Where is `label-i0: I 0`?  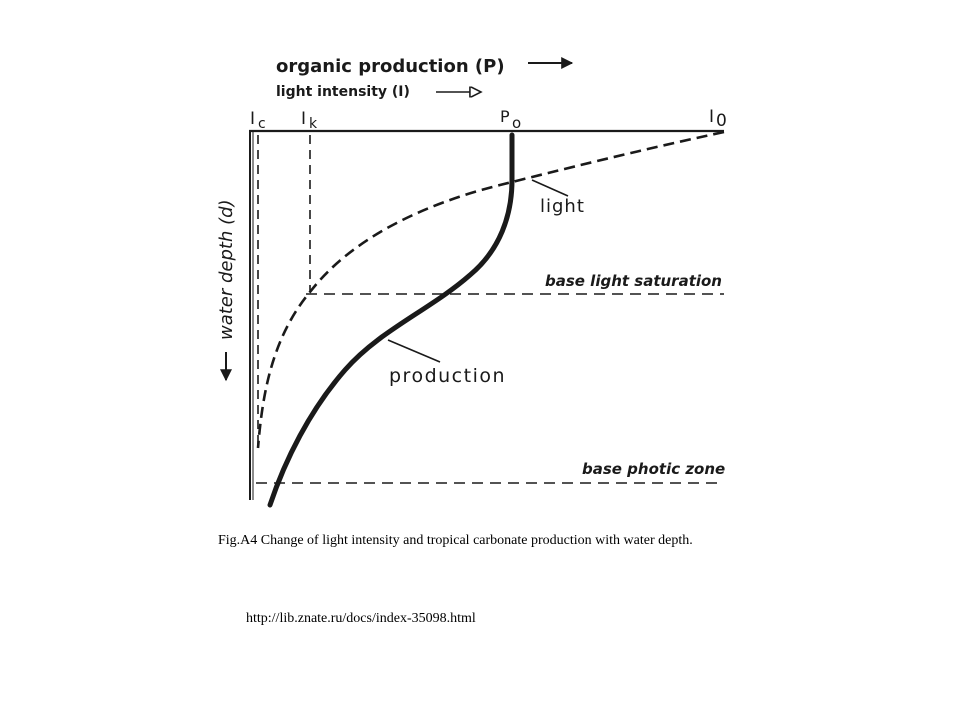
label-i0: I 0 is located at coordinates (718, 119).